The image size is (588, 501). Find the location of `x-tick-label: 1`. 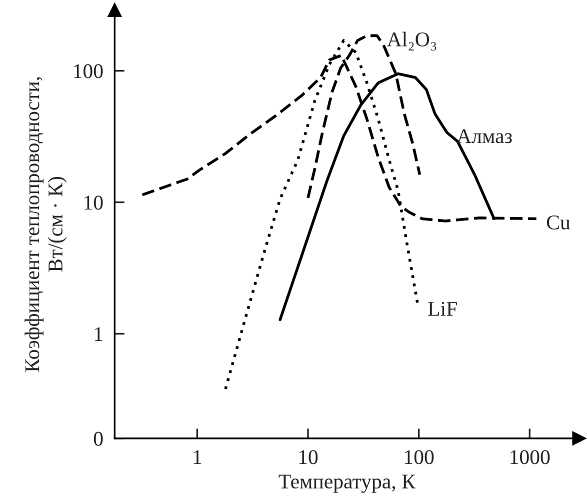

x-tick-label: 1 is located at coordinates (198, 457).